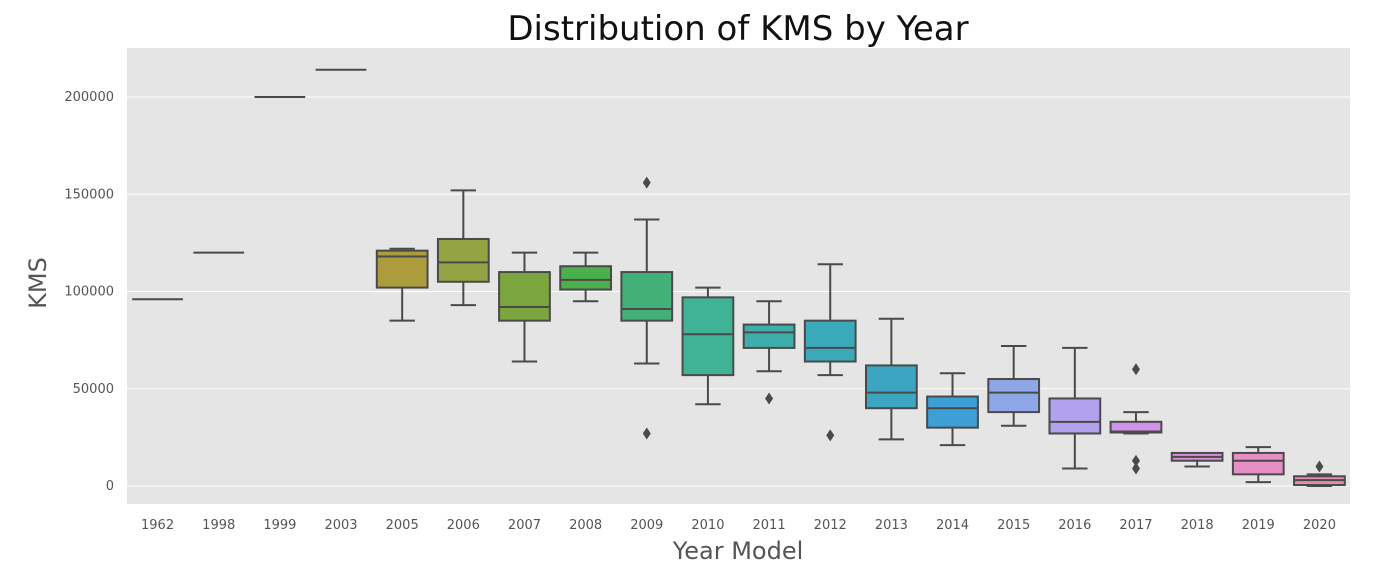 The height and width of the screenshot is (583, 1377). I want to click on x-tick-label: 2006, so click(463, 525).